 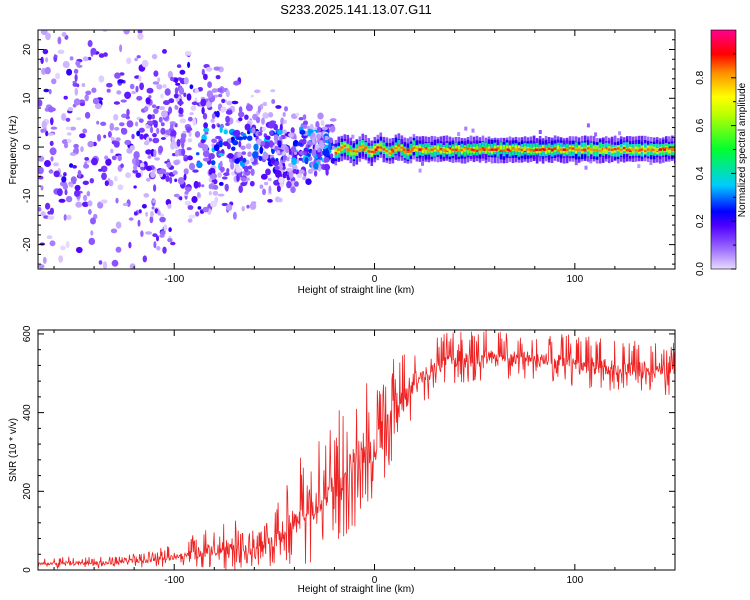 What do you see at coordinates (700, 125) in the screenshot?
I see `colorbar-tick-label: 0.6` at bounding box center [700, 125].